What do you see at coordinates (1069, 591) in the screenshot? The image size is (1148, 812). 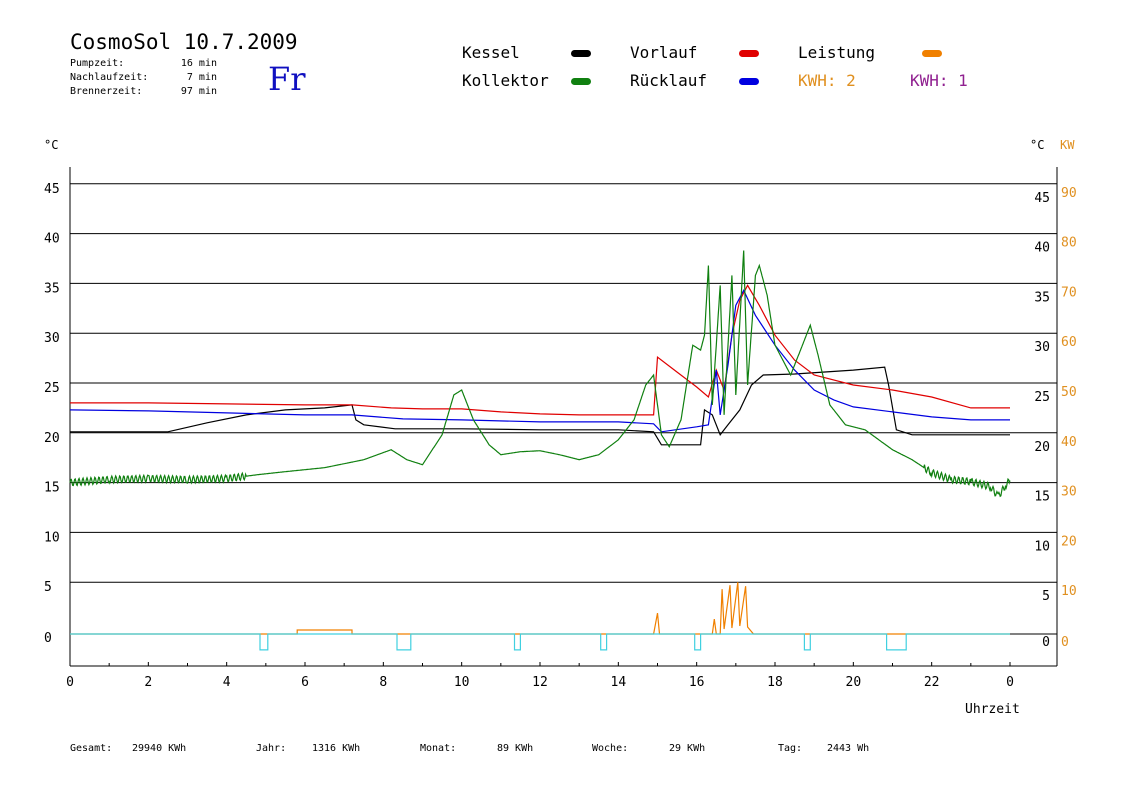 I see `y-kw-tick-label: 10` at bounding box center [1069, 591].